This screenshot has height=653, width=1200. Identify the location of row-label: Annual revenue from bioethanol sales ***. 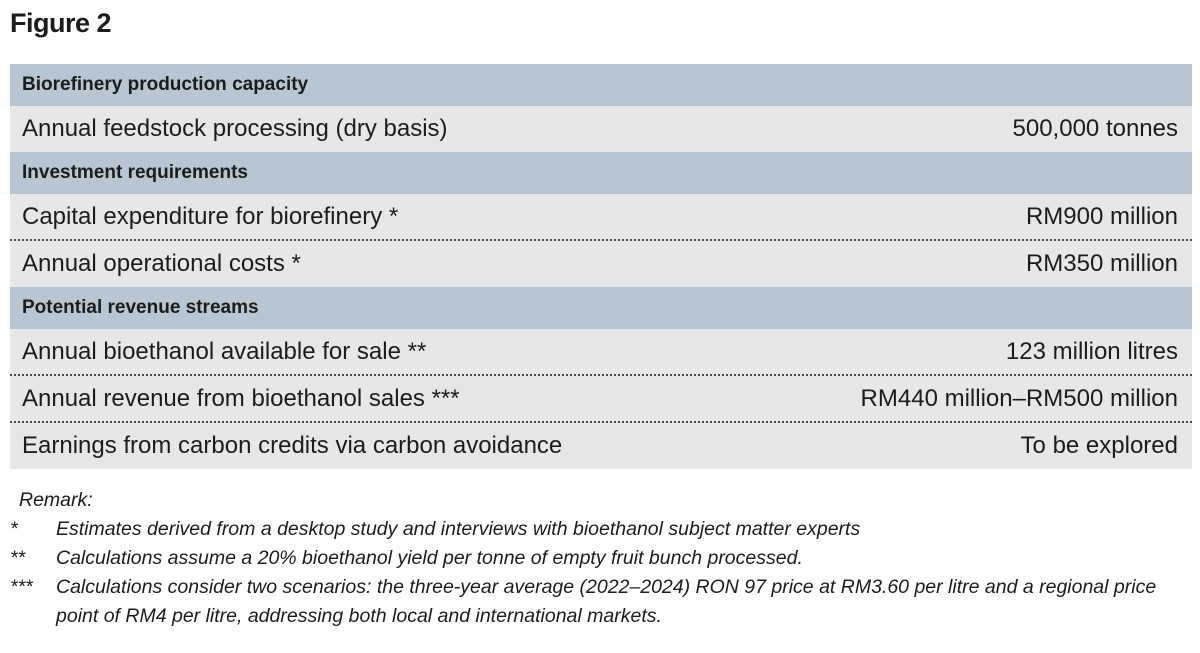
(241, 398).